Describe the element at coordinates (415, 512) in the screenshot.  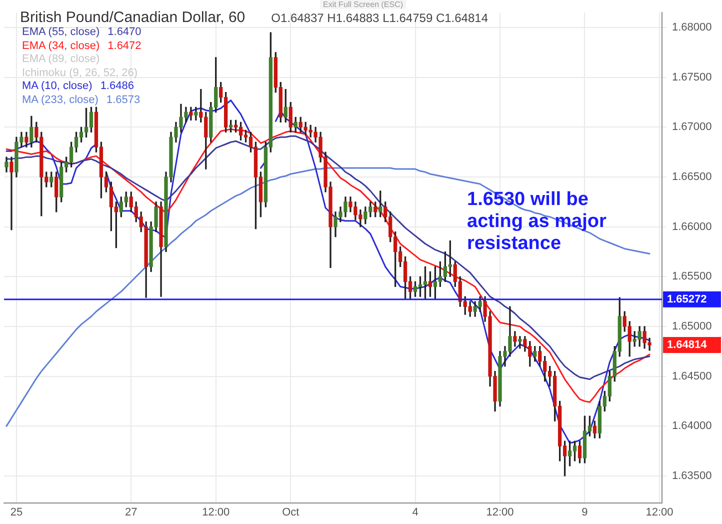
I see `x-tick-label: 4` at that location.